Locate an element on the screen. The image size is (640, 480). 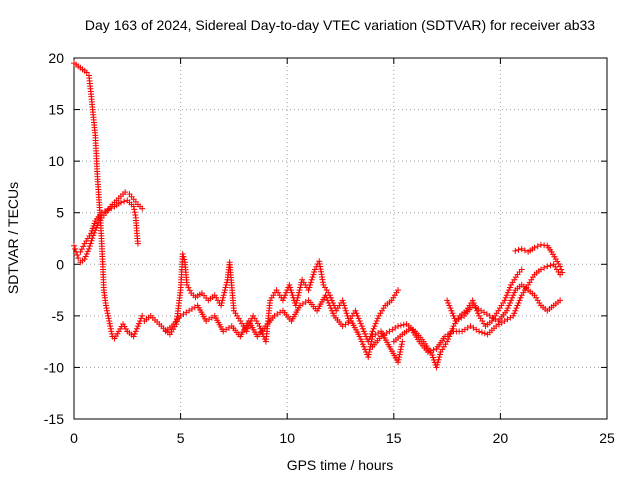
x-tick-label: 5 is located at coordinates (181, 438).